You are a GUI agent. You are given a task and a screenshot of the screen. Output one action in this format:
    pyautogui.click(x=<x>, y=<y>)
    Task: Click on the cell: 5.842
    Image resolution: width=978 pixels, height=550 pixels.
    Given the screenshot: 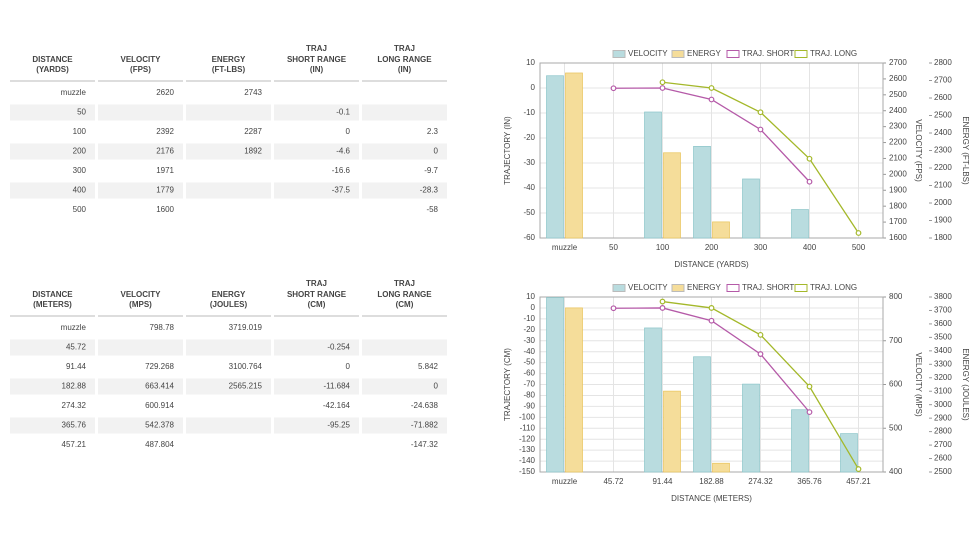 What is the action you would take?
    pyautogui.click(x=428, y=366)
    